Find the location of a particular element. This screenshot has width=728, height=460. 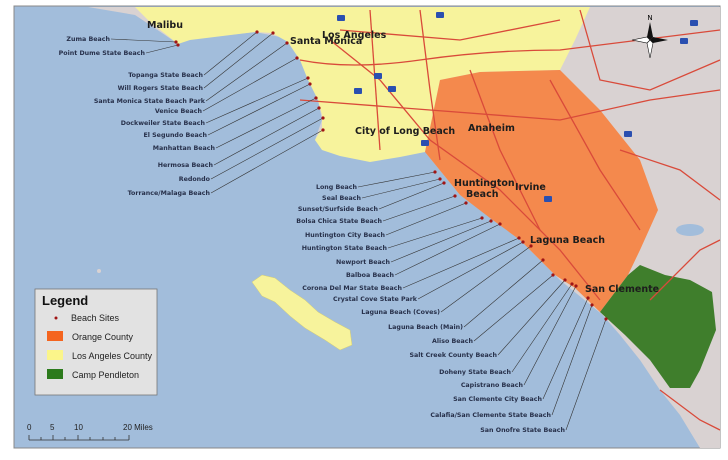

beach-label: Laguna Beach (Main) is located at coordinates (425, 327).